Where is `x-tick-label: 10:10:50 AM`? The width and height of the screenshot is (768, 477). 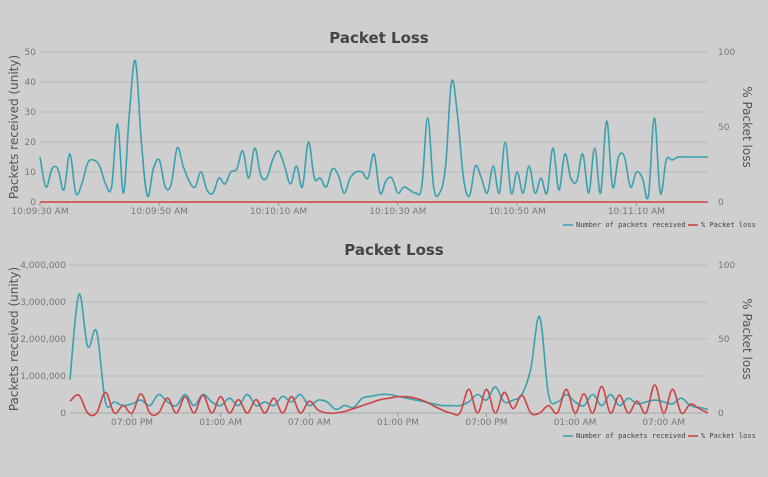
x-tick-label: 10:10:50 AM is located at coordinates (517, 212).